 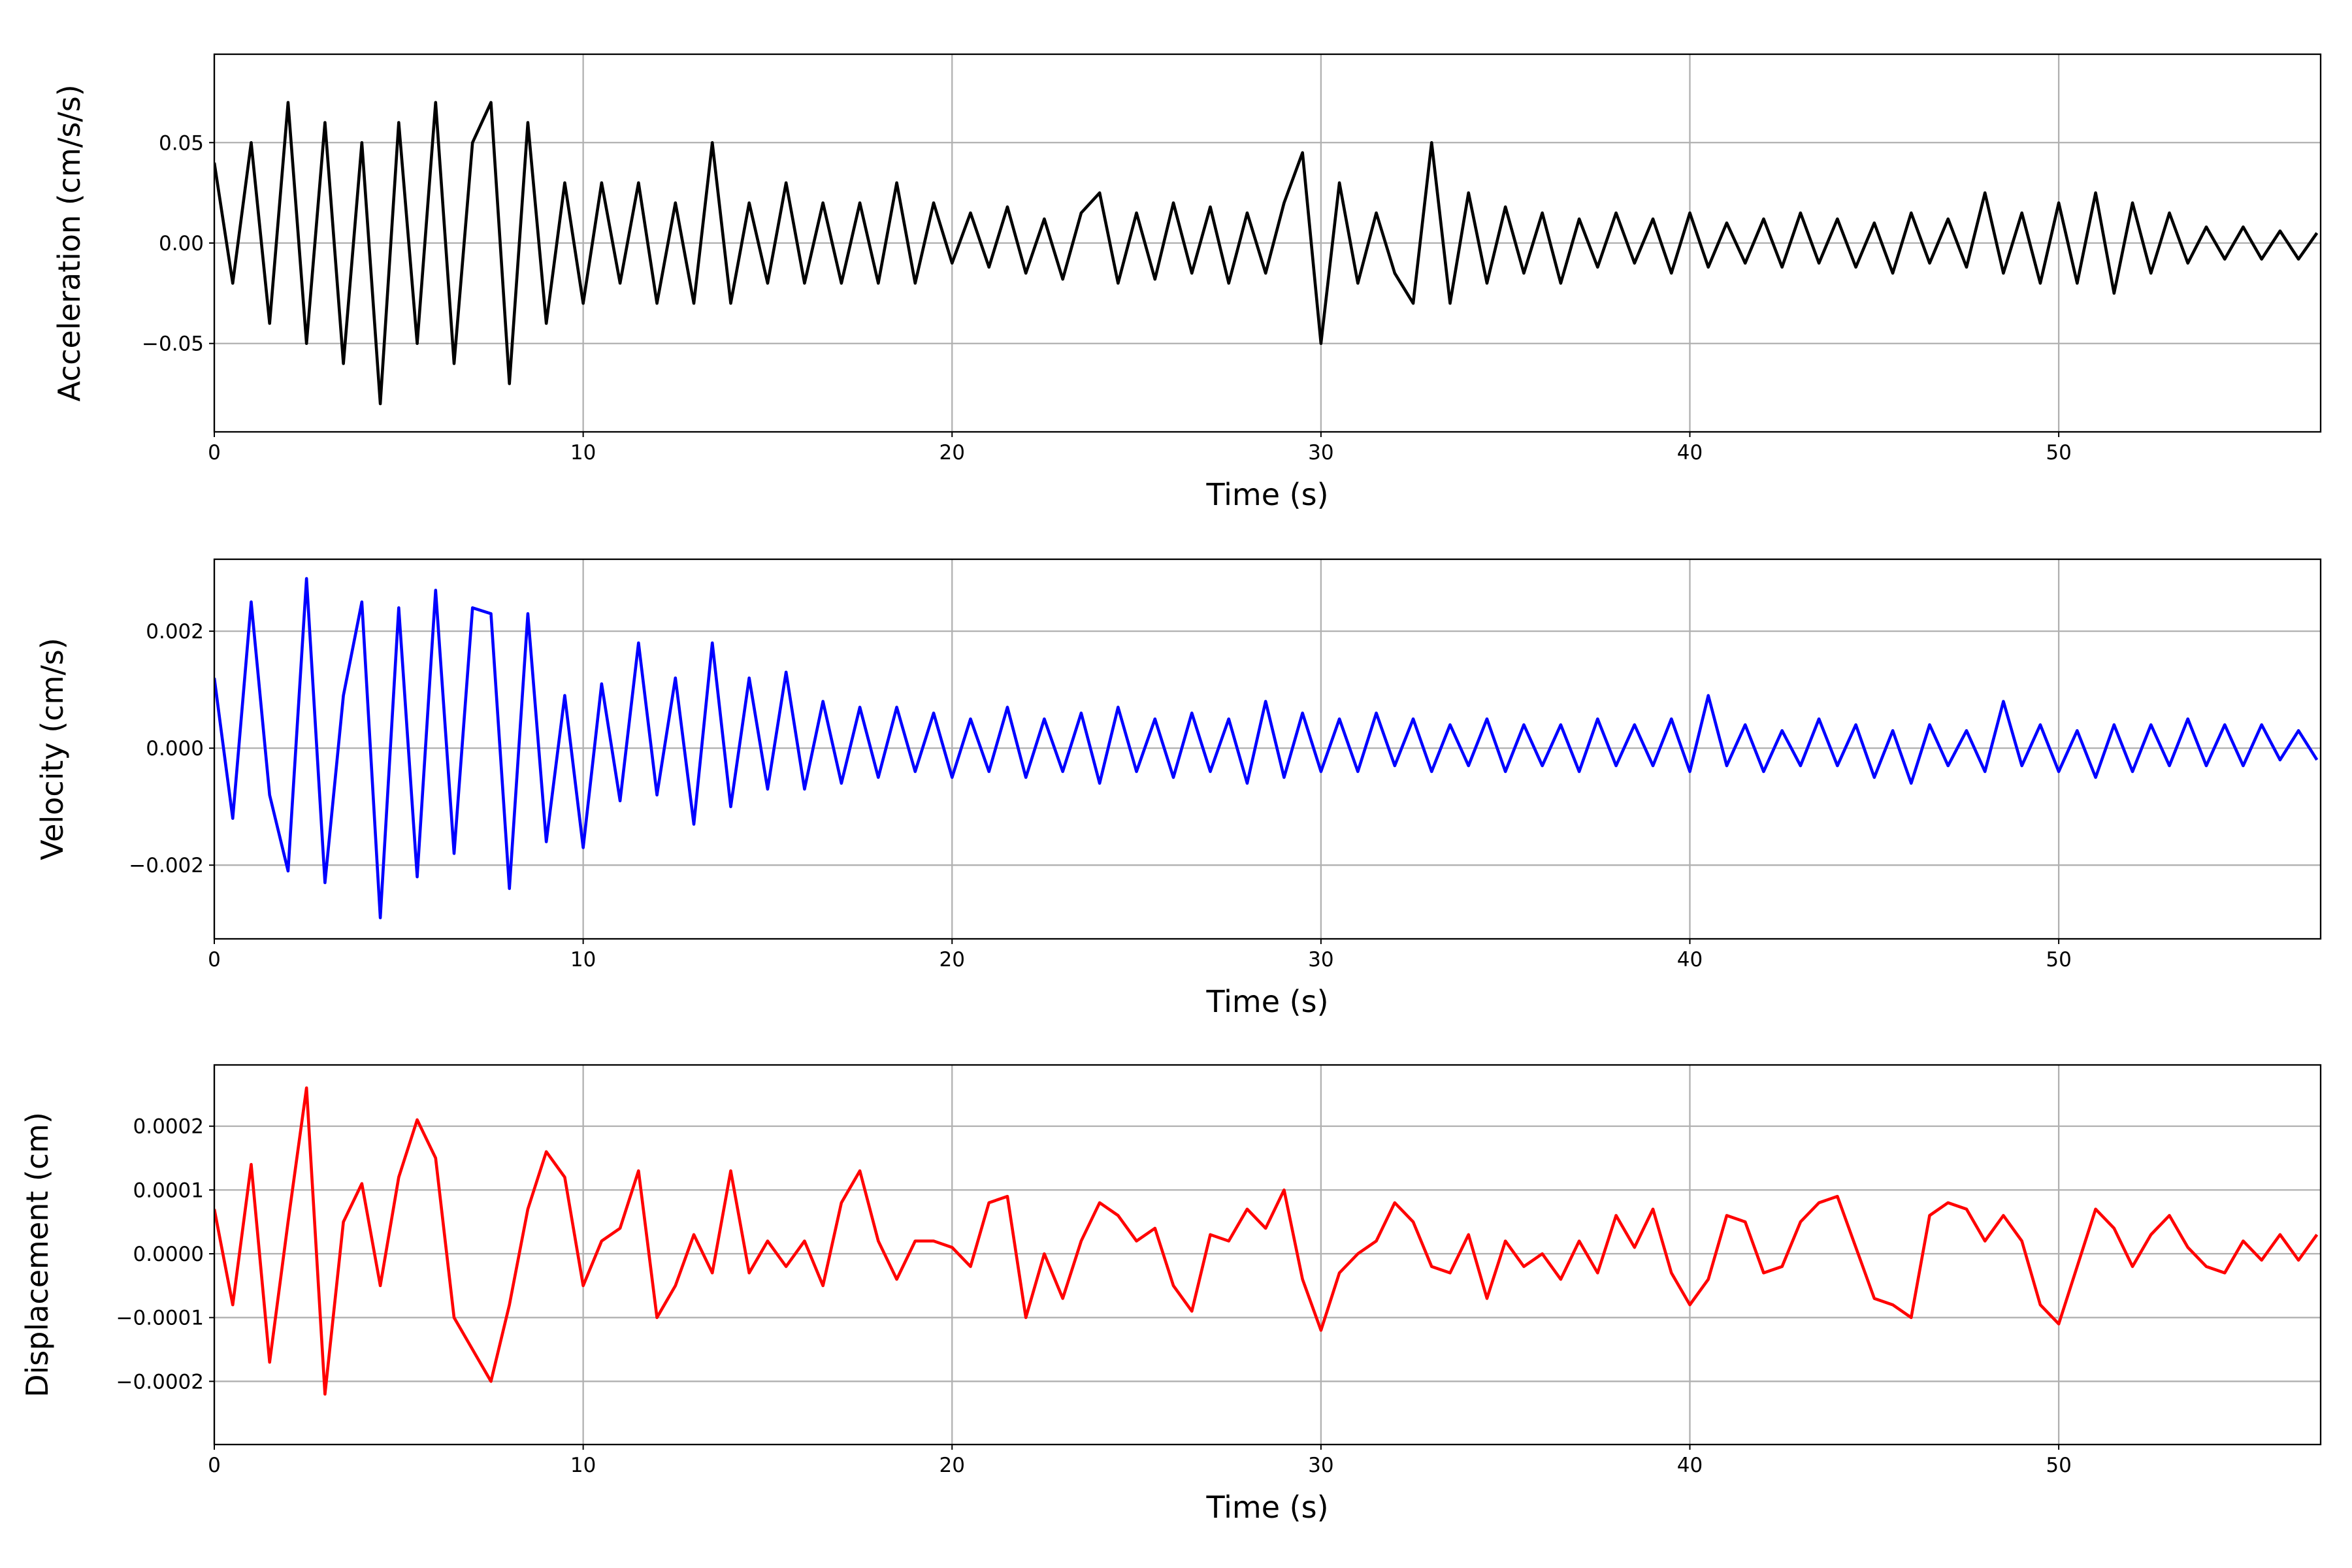 What do you see at coordinates (168, 1127) in the screenshot?
I see `y-tick-label: 0.0002` at bounding box center [168, 1127].